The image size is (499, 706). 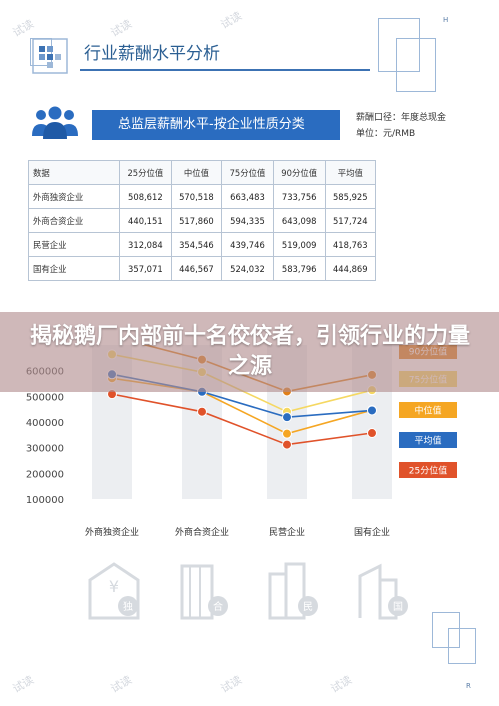 I want to click on table-cell: 357,071, so click(x=145, y=268).